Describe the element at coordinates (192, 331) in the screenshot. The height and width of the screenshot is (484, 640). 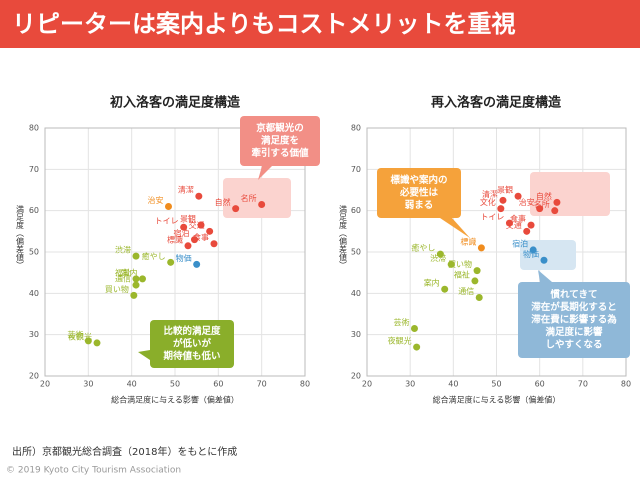
I see `callout-text: 比較的満足度` at that location.